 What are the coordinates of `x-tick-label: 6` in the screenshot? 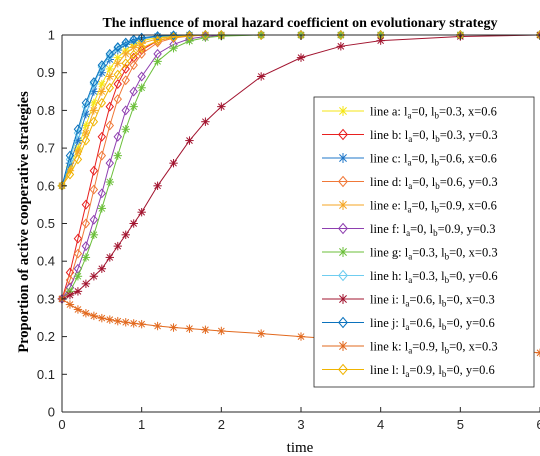 It's located at (538, 424).